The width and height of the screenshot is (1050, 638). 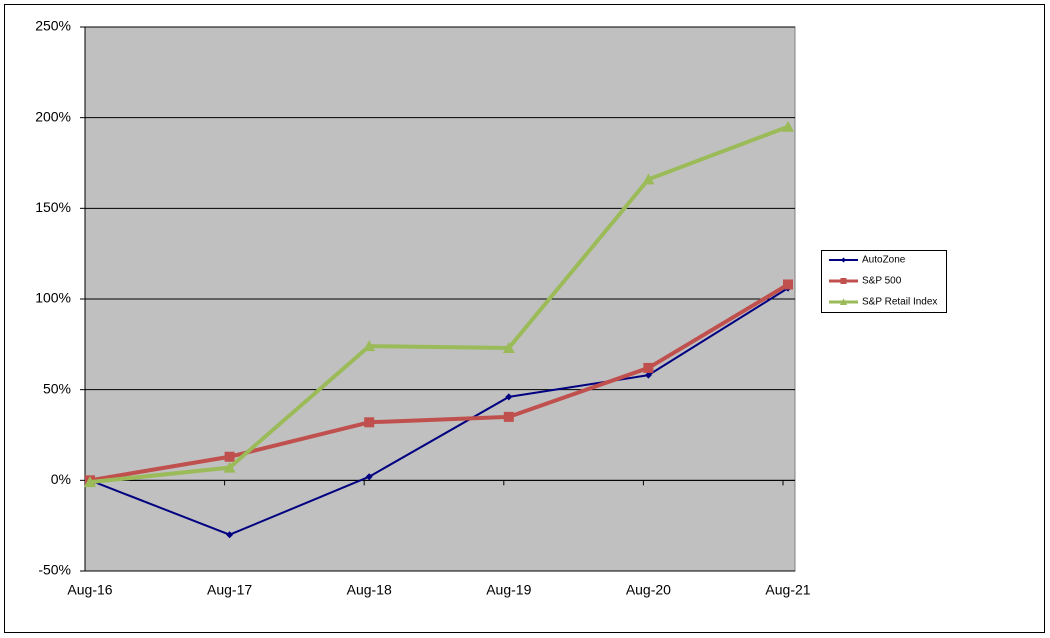 What do you see at coordinates (229, 590) in the screenshot?
I see `x-tick-label: Aug-17` at bounding box center [229, 590].